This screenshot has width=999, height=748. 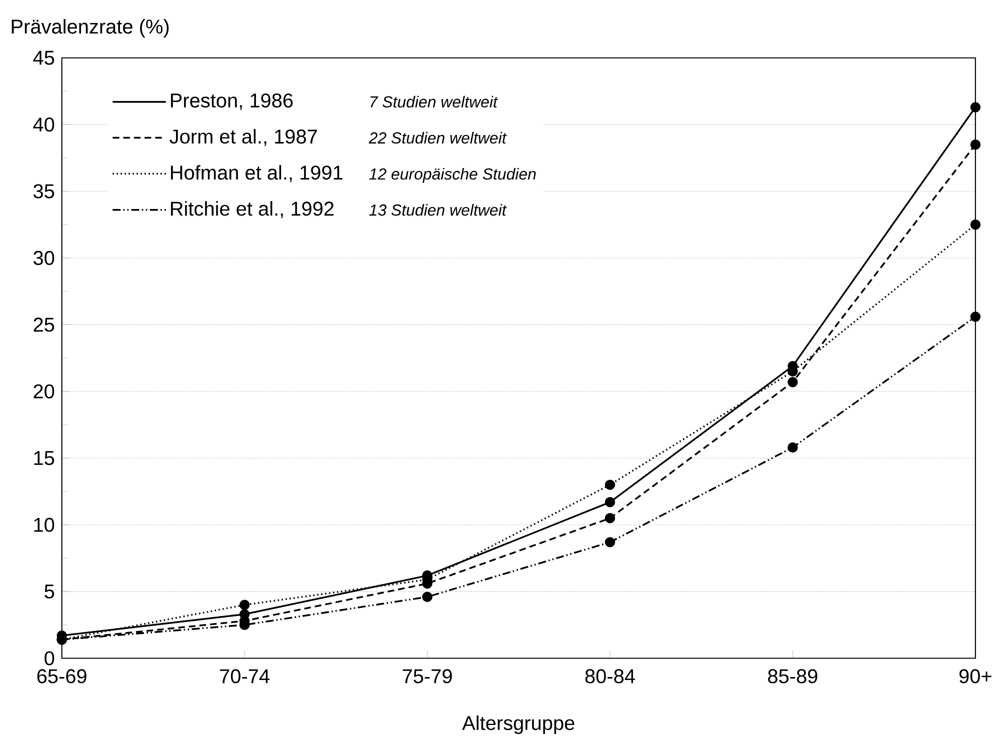 What do you see at coordinates (437, 138) in the screenshot?
I see `annotation: 22 Studien weltweit` at bounding box center [437, 138].